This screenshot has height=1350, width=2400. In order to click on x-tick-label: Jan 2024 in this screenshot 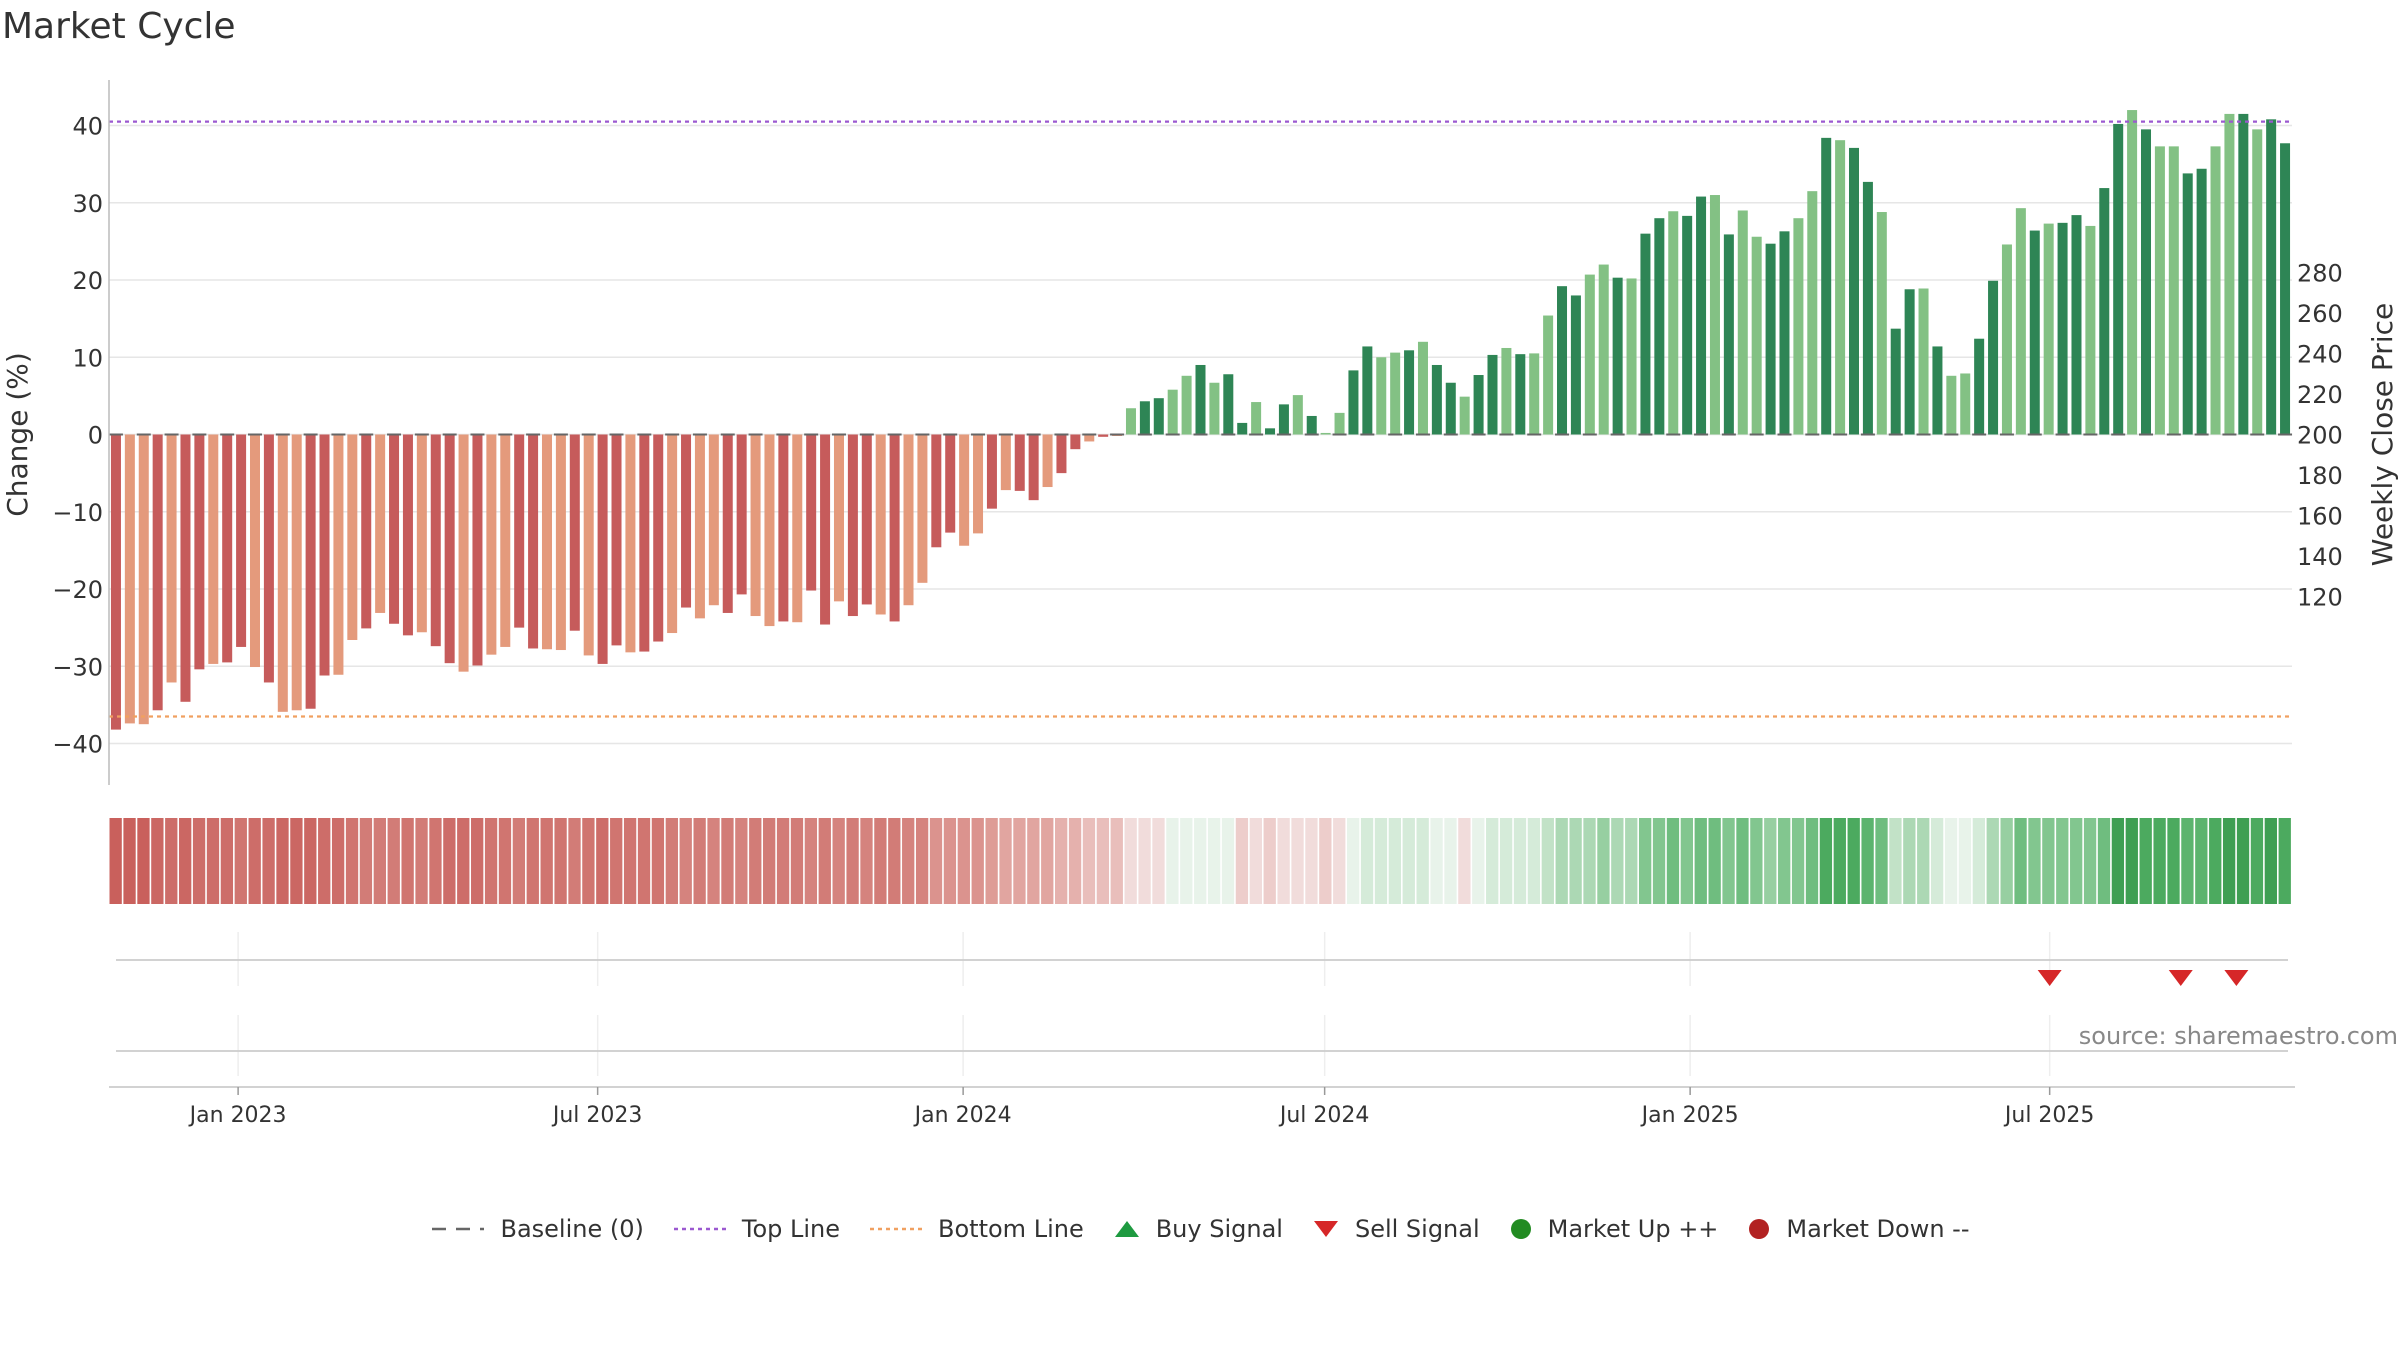, I will do `click(962, 1115)`.